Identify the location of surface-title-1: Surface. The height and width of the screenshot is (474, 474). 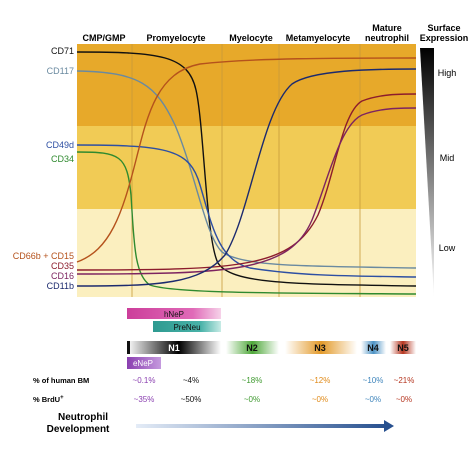
(443, 28).